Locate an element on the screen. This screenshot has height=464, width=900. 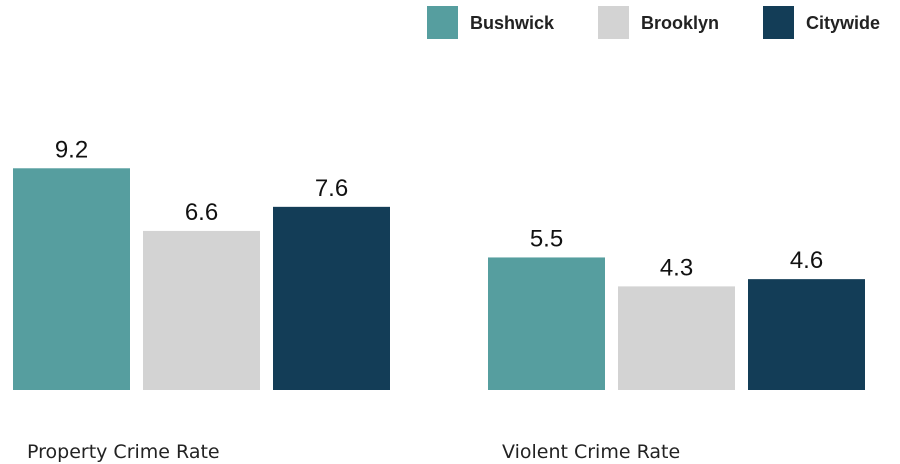
legend: Bushwick Brooklyn Citywide is located at coordinates (653, 22).